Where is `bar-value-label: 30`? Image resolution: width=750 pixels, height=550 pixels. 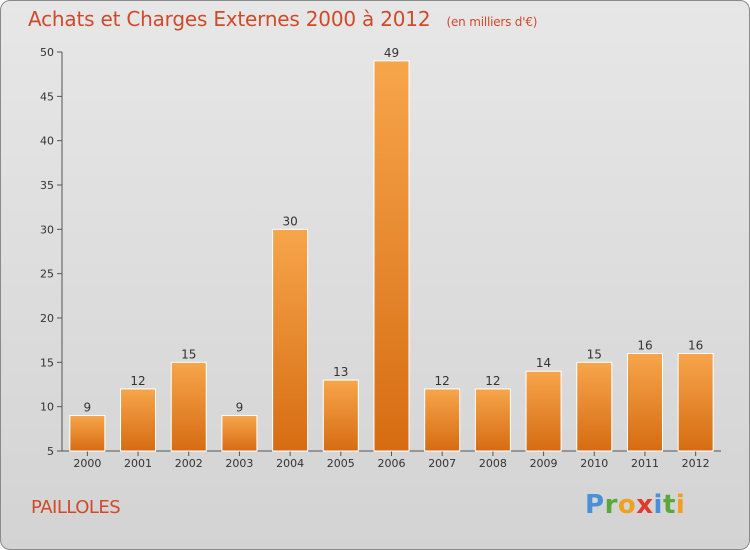
bar-value-label: 30 is located at coordinates (289, 221).